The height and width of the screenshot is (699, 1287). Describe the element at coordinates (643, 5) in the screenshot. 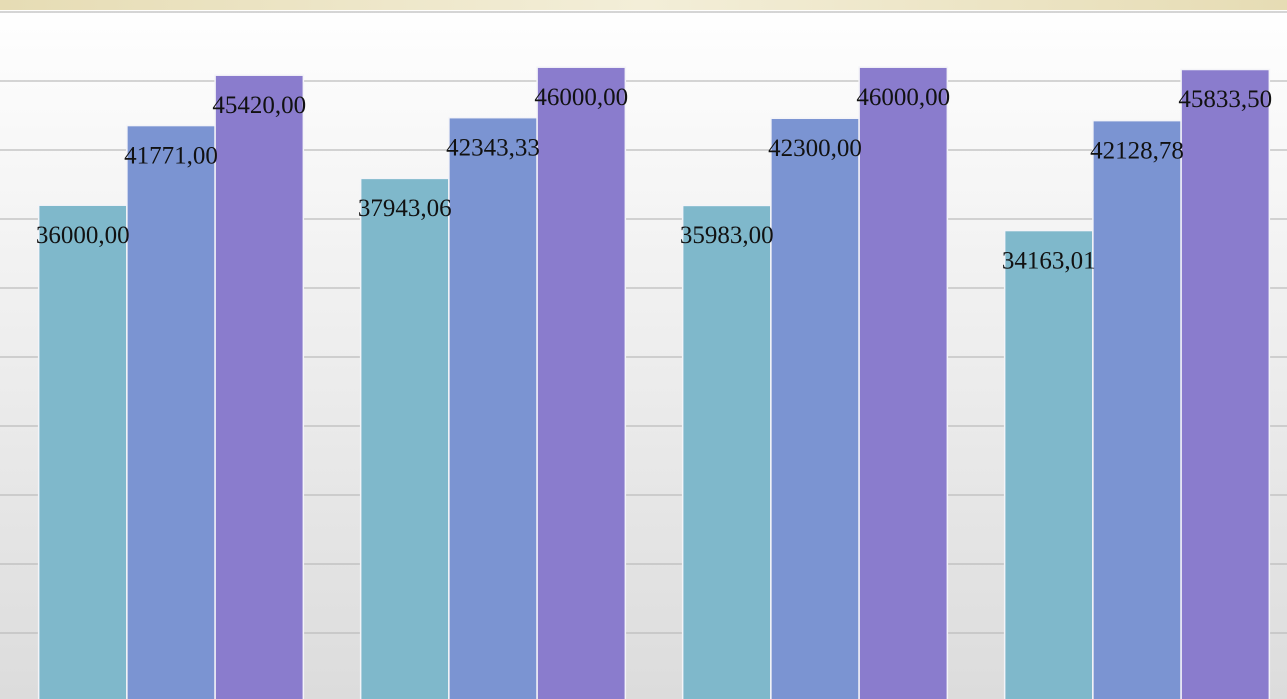

I see `top-band` at that location.